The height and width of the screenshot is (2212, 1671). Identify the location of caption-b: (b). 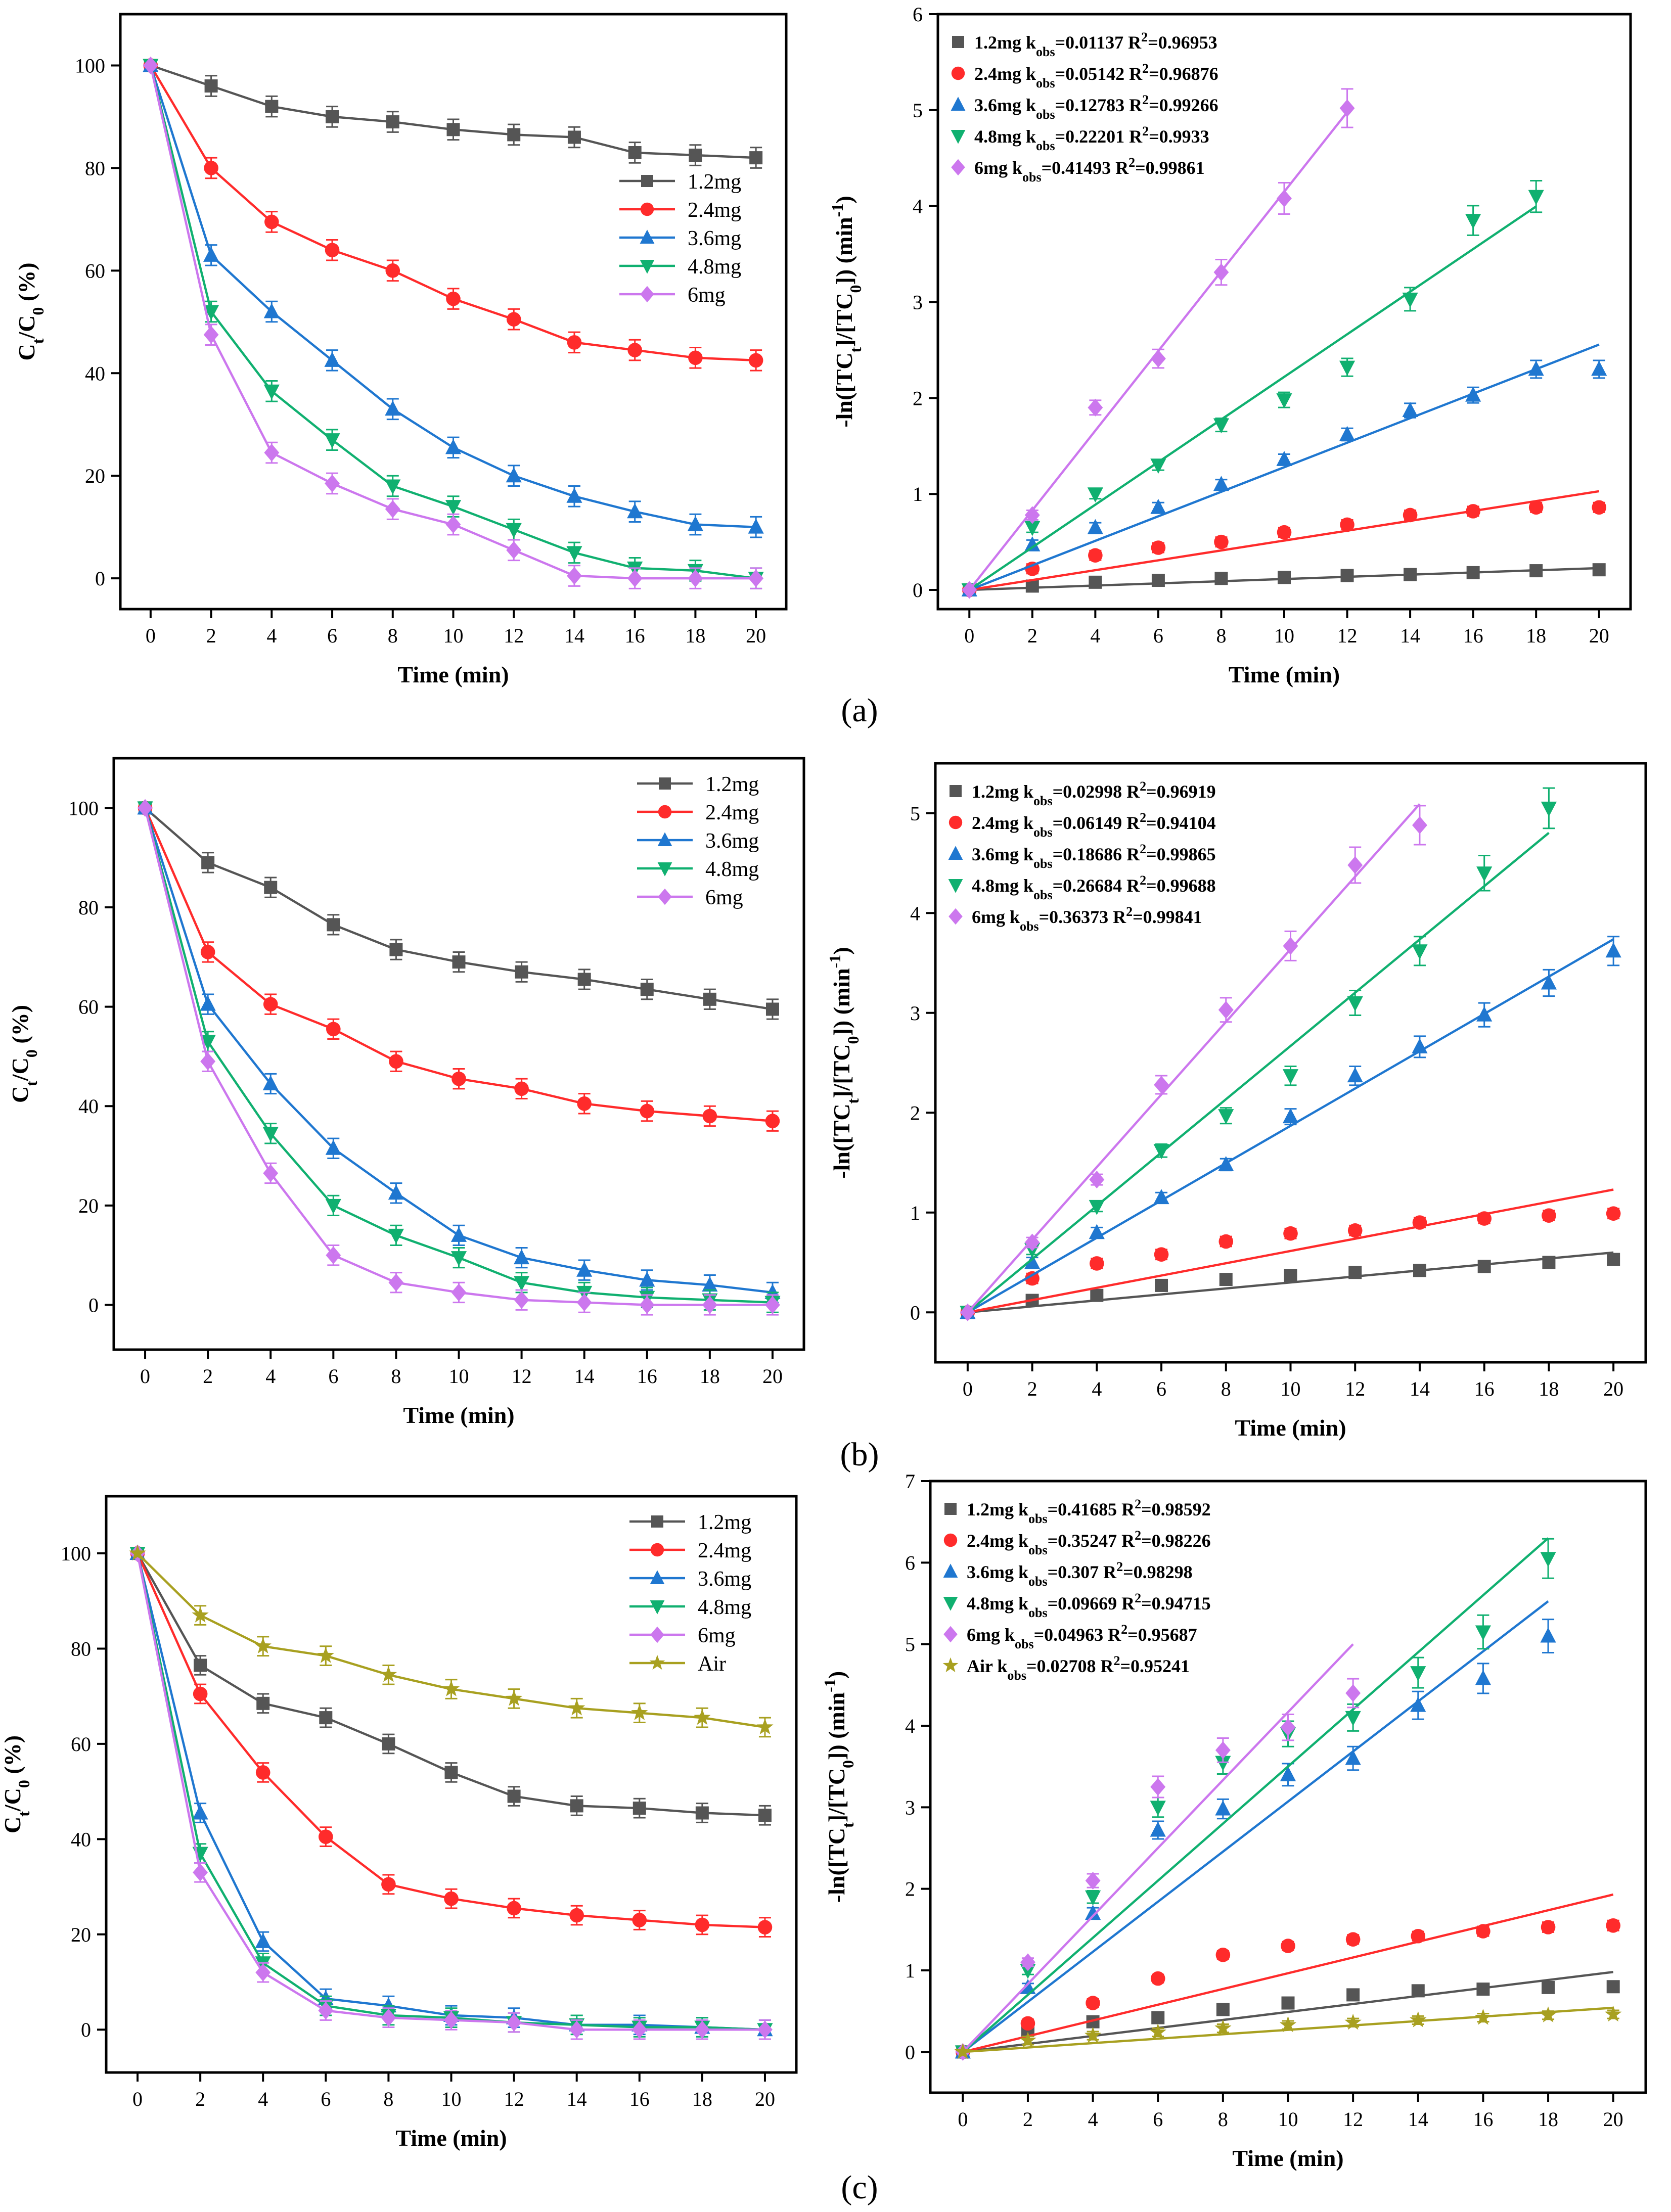
(860, 1454).